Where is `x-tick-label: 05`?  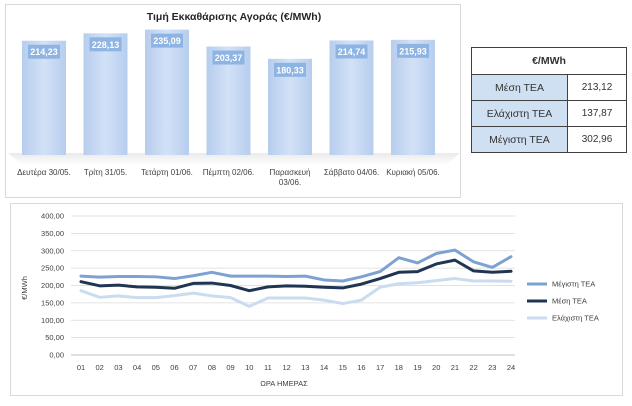
x-tick-label: 05 is located at coordinates (156, 367).